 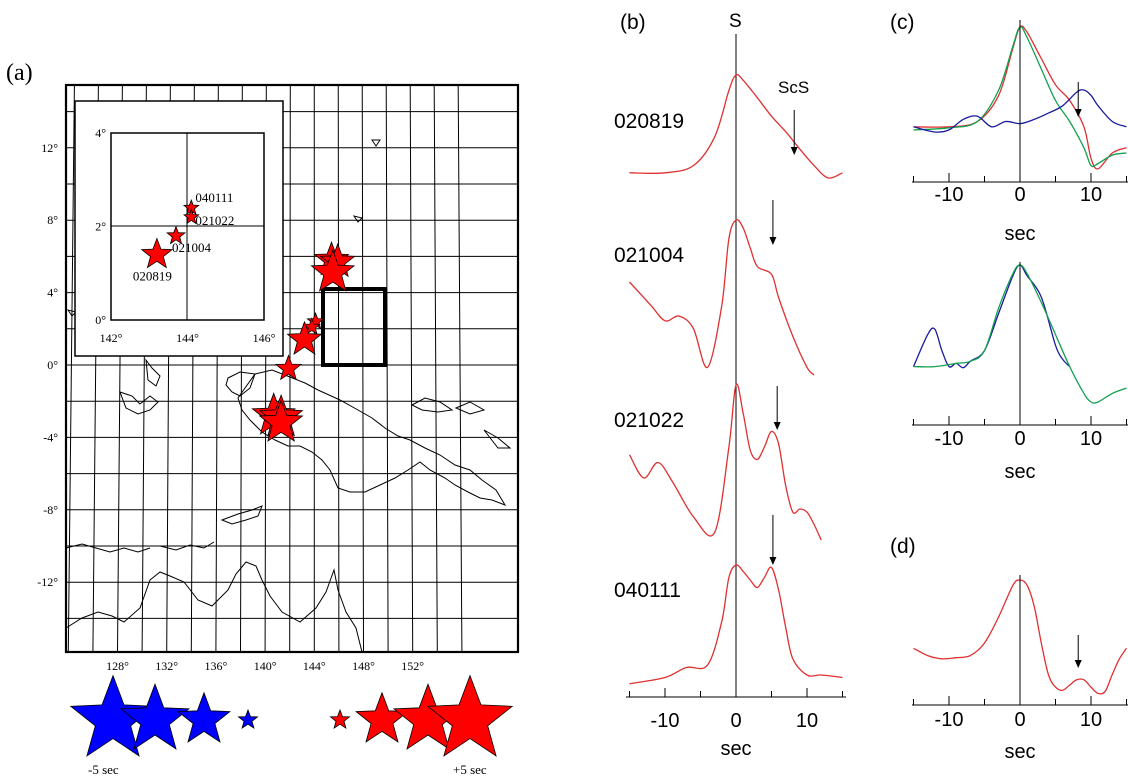 I want to click on event-label-021022: 021022, so click(x=649, y=420).